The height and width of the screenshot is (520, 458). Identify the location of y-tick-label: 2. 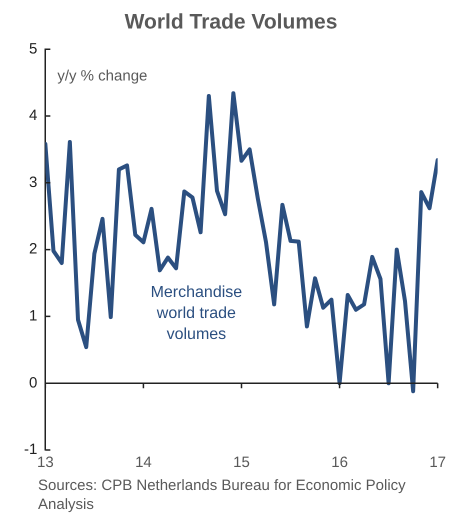
(33, 249).